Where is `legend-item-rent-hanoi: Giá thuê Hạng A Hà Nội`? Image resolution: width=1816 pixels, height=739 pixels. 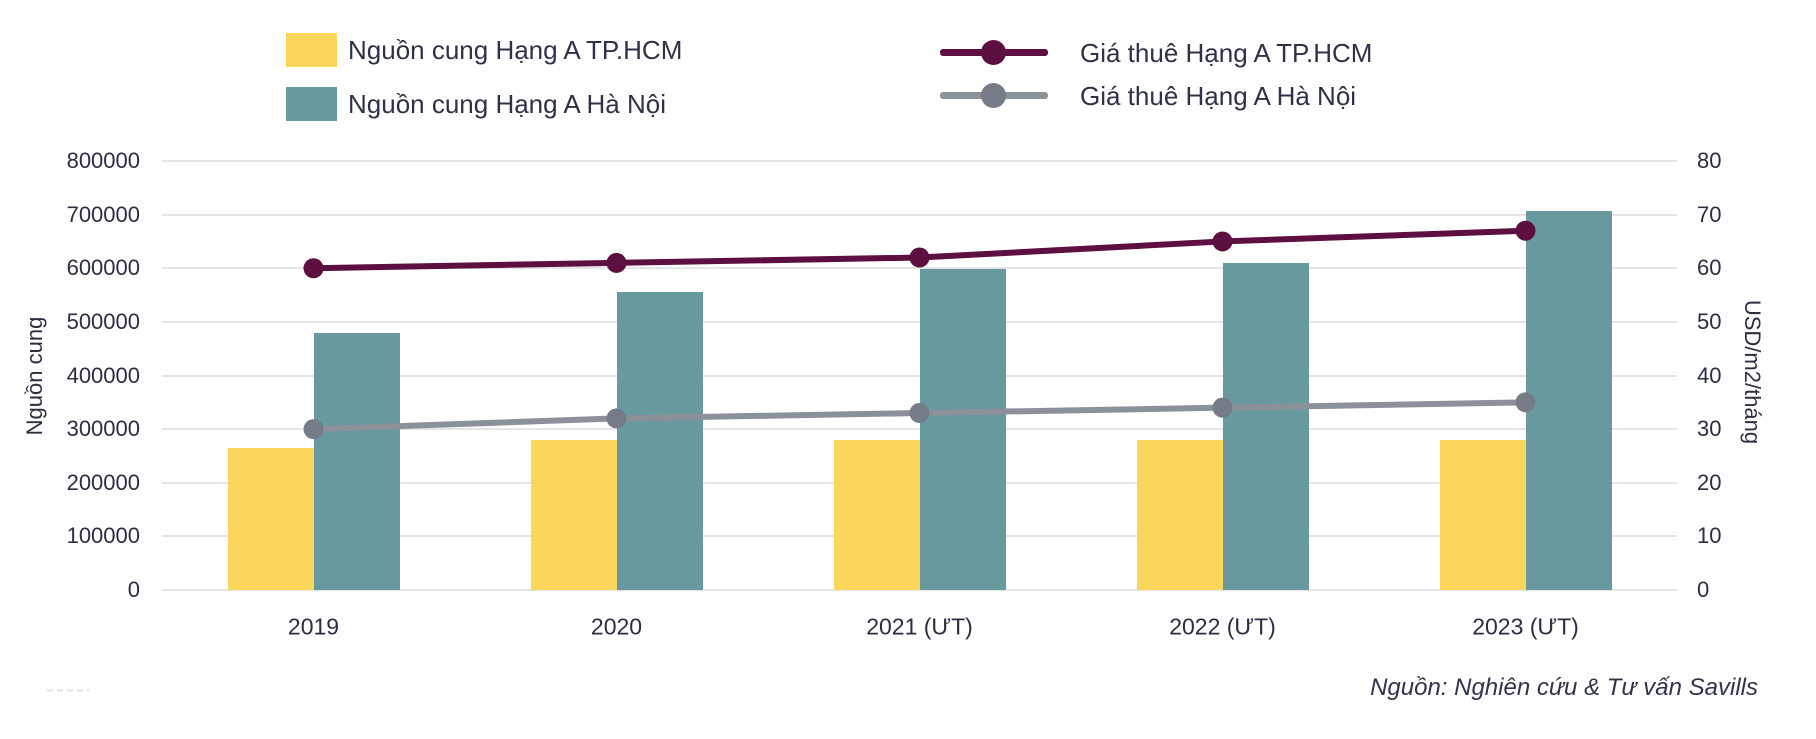
legend-item-rent-hanoi: Giá thuê Hạng A Hà Nội is located at coordinates (1148, 96).